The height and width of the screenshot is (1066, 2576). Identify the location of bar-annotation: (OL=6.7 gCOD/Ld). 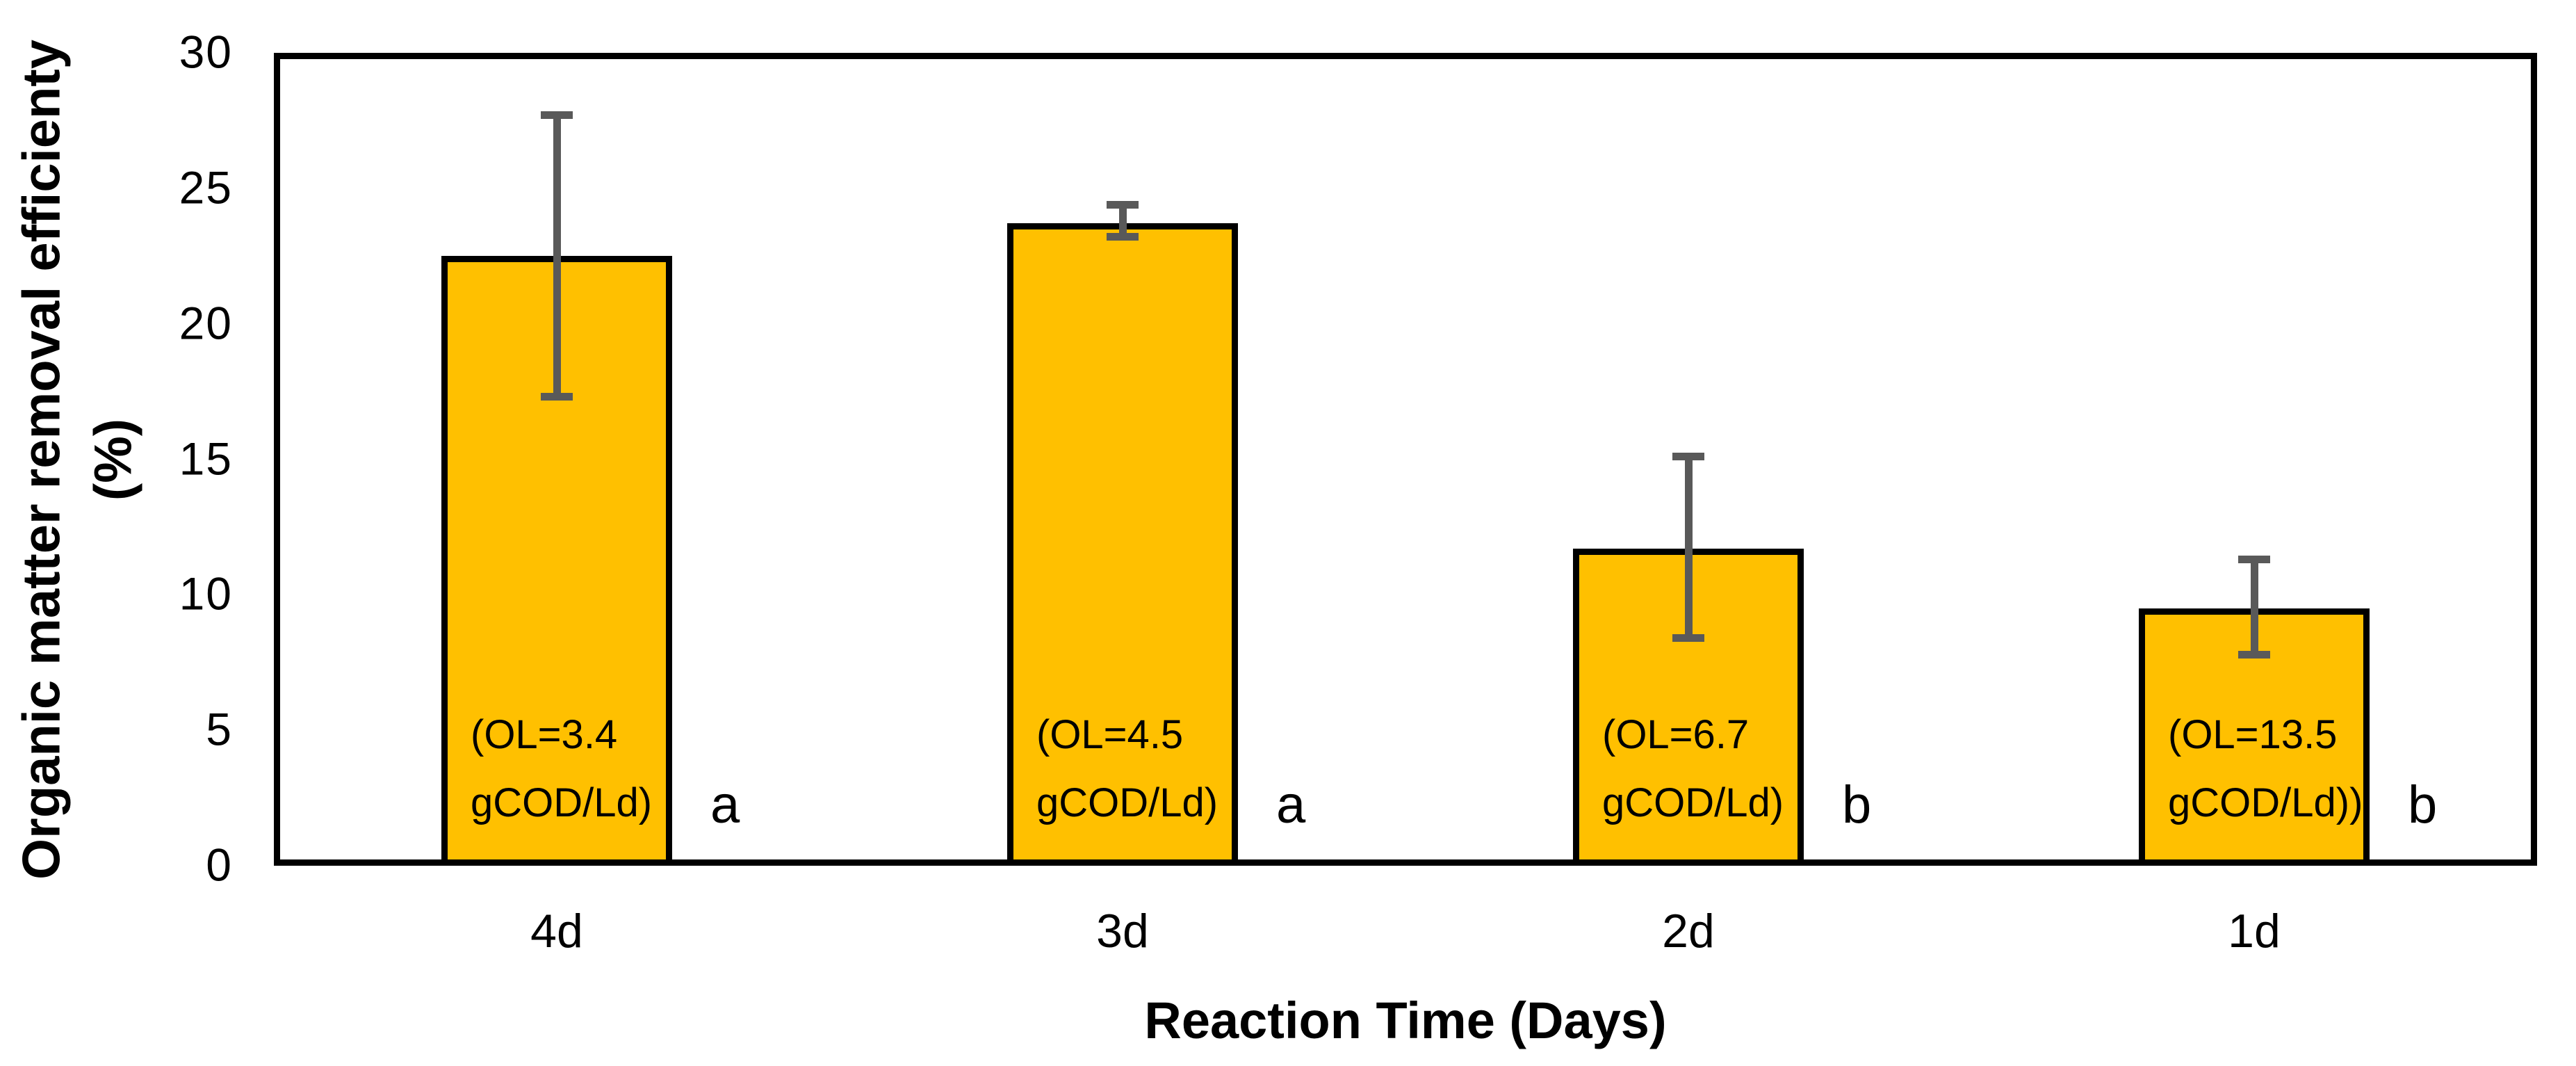
(1693, 768).